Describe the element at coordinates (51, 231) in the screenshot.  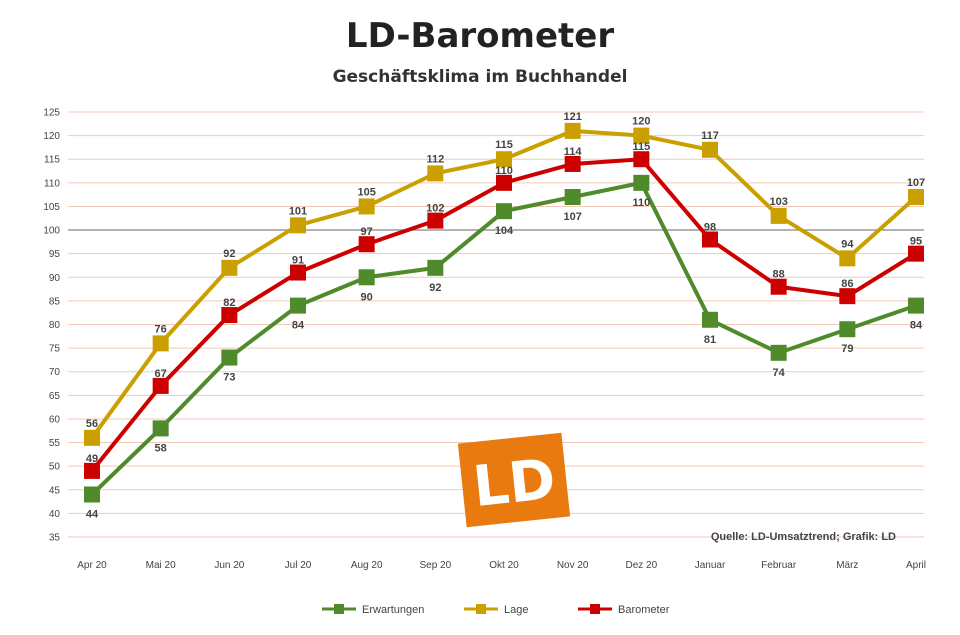
I see `y-tick-label-100: 100` at that location.